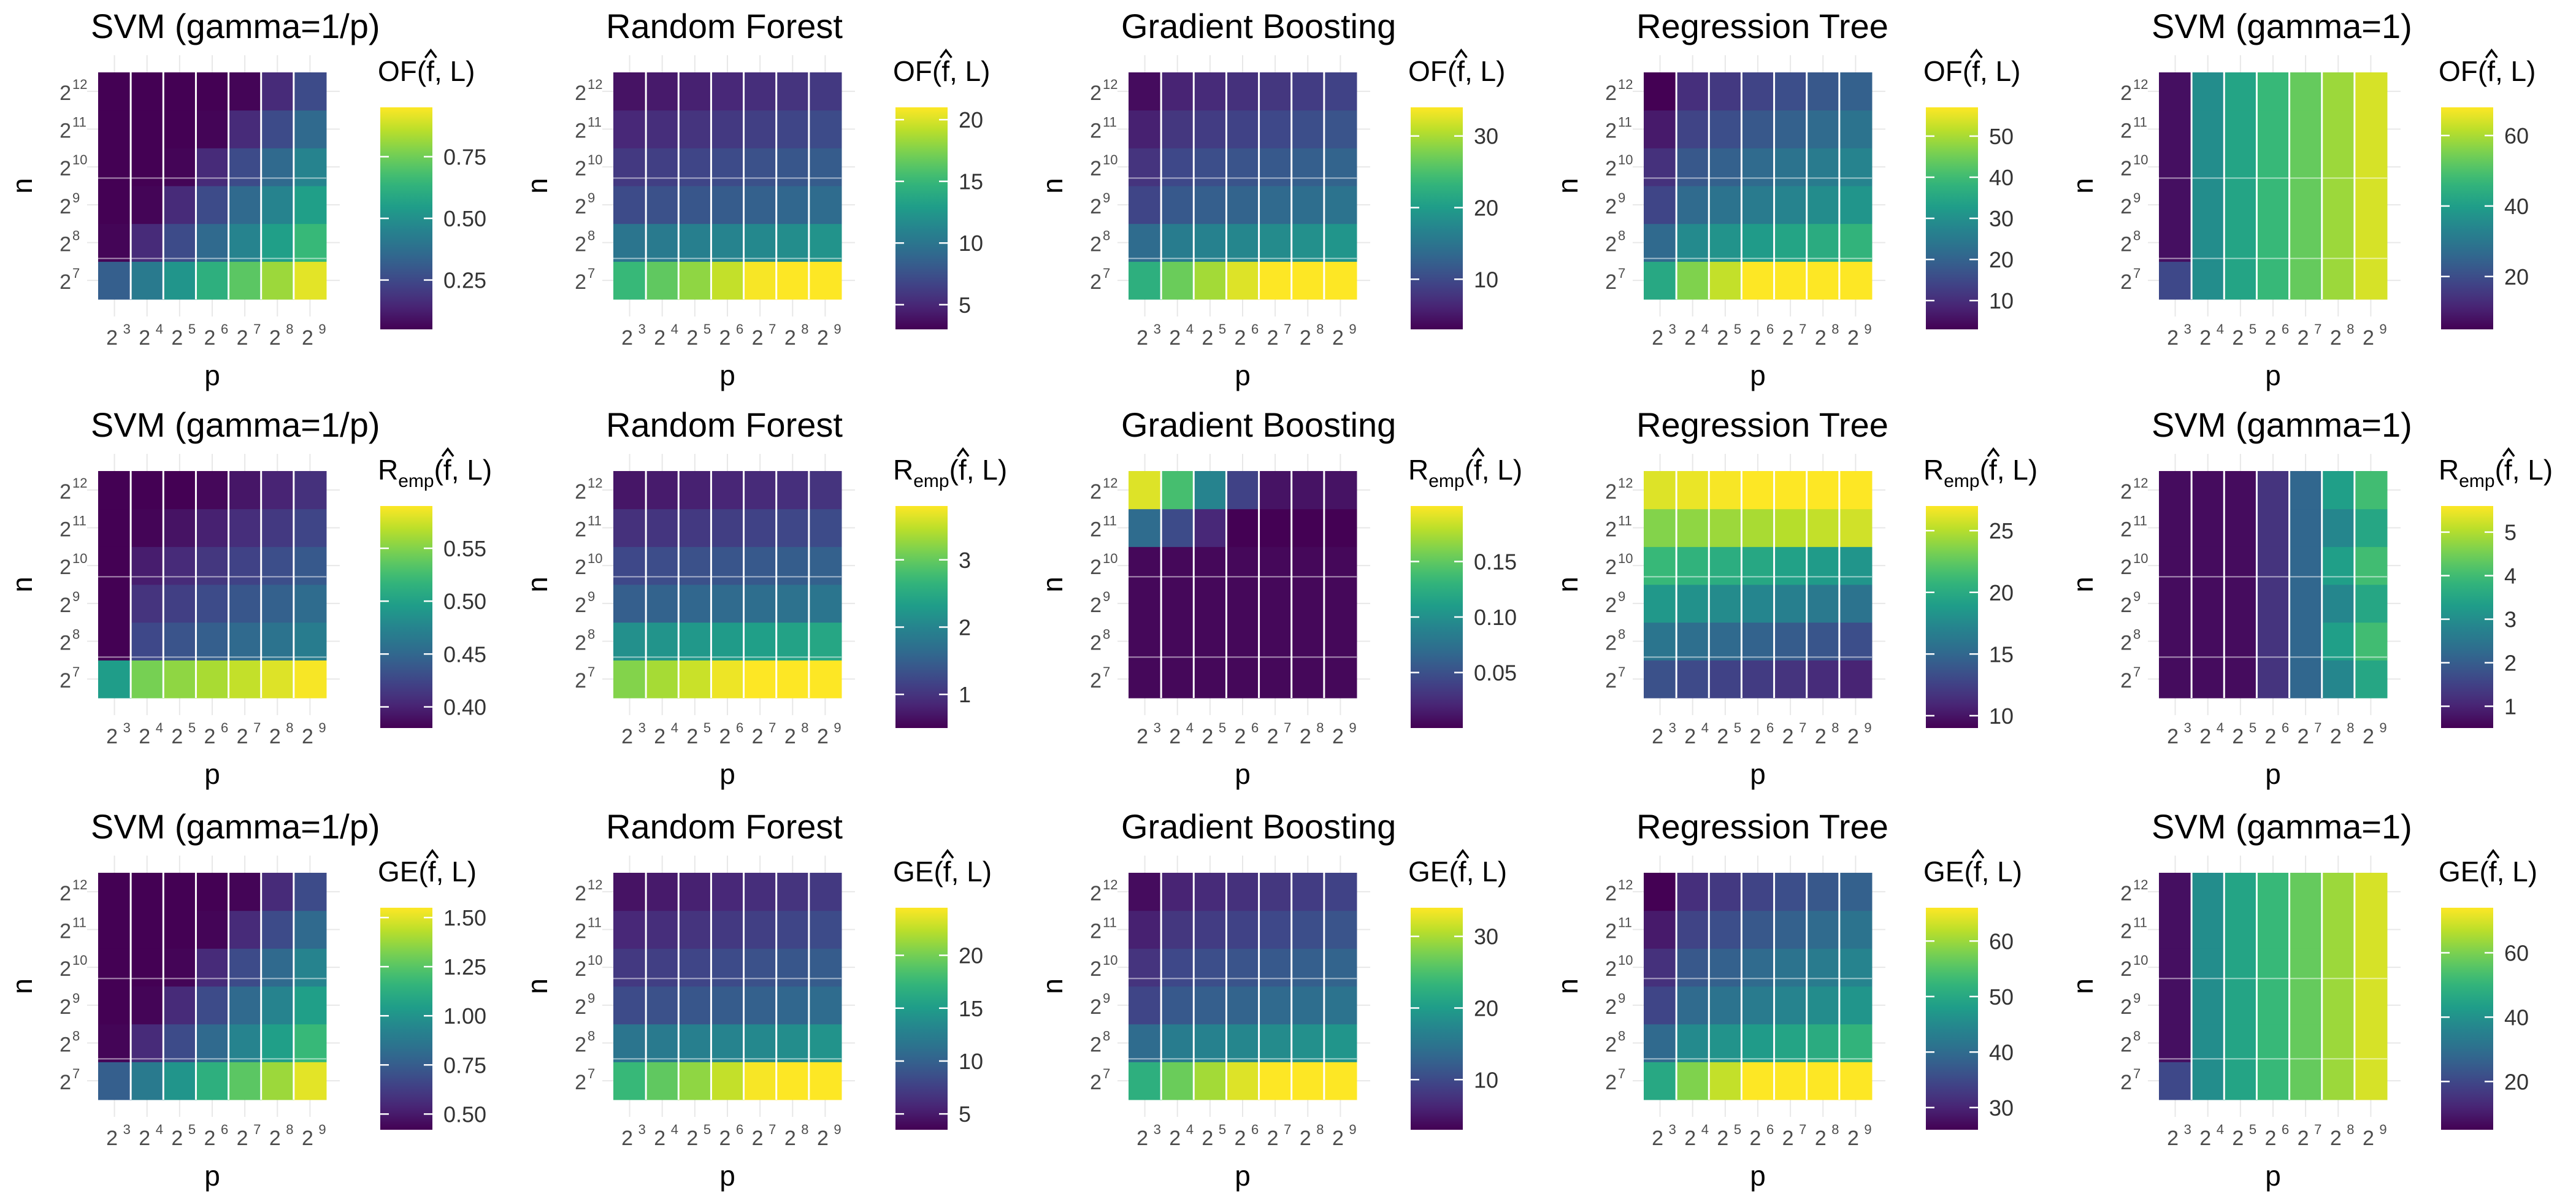 This screenshot has width=2576, height=1196. What do you see at coordinates (2282, 826) in the screenshot?
I see `panel-title: SVM (gamma=1)` at bounding box center [2282, 826].